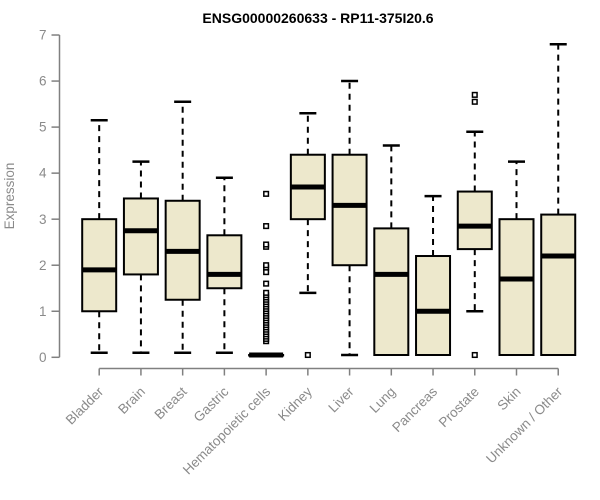 This screenshot has width=600, height=500. What do you see at coordinates (131, 400) in the screenshot?
I see `x-tick-label-brain: Brain` at bounding box center [131, 400].